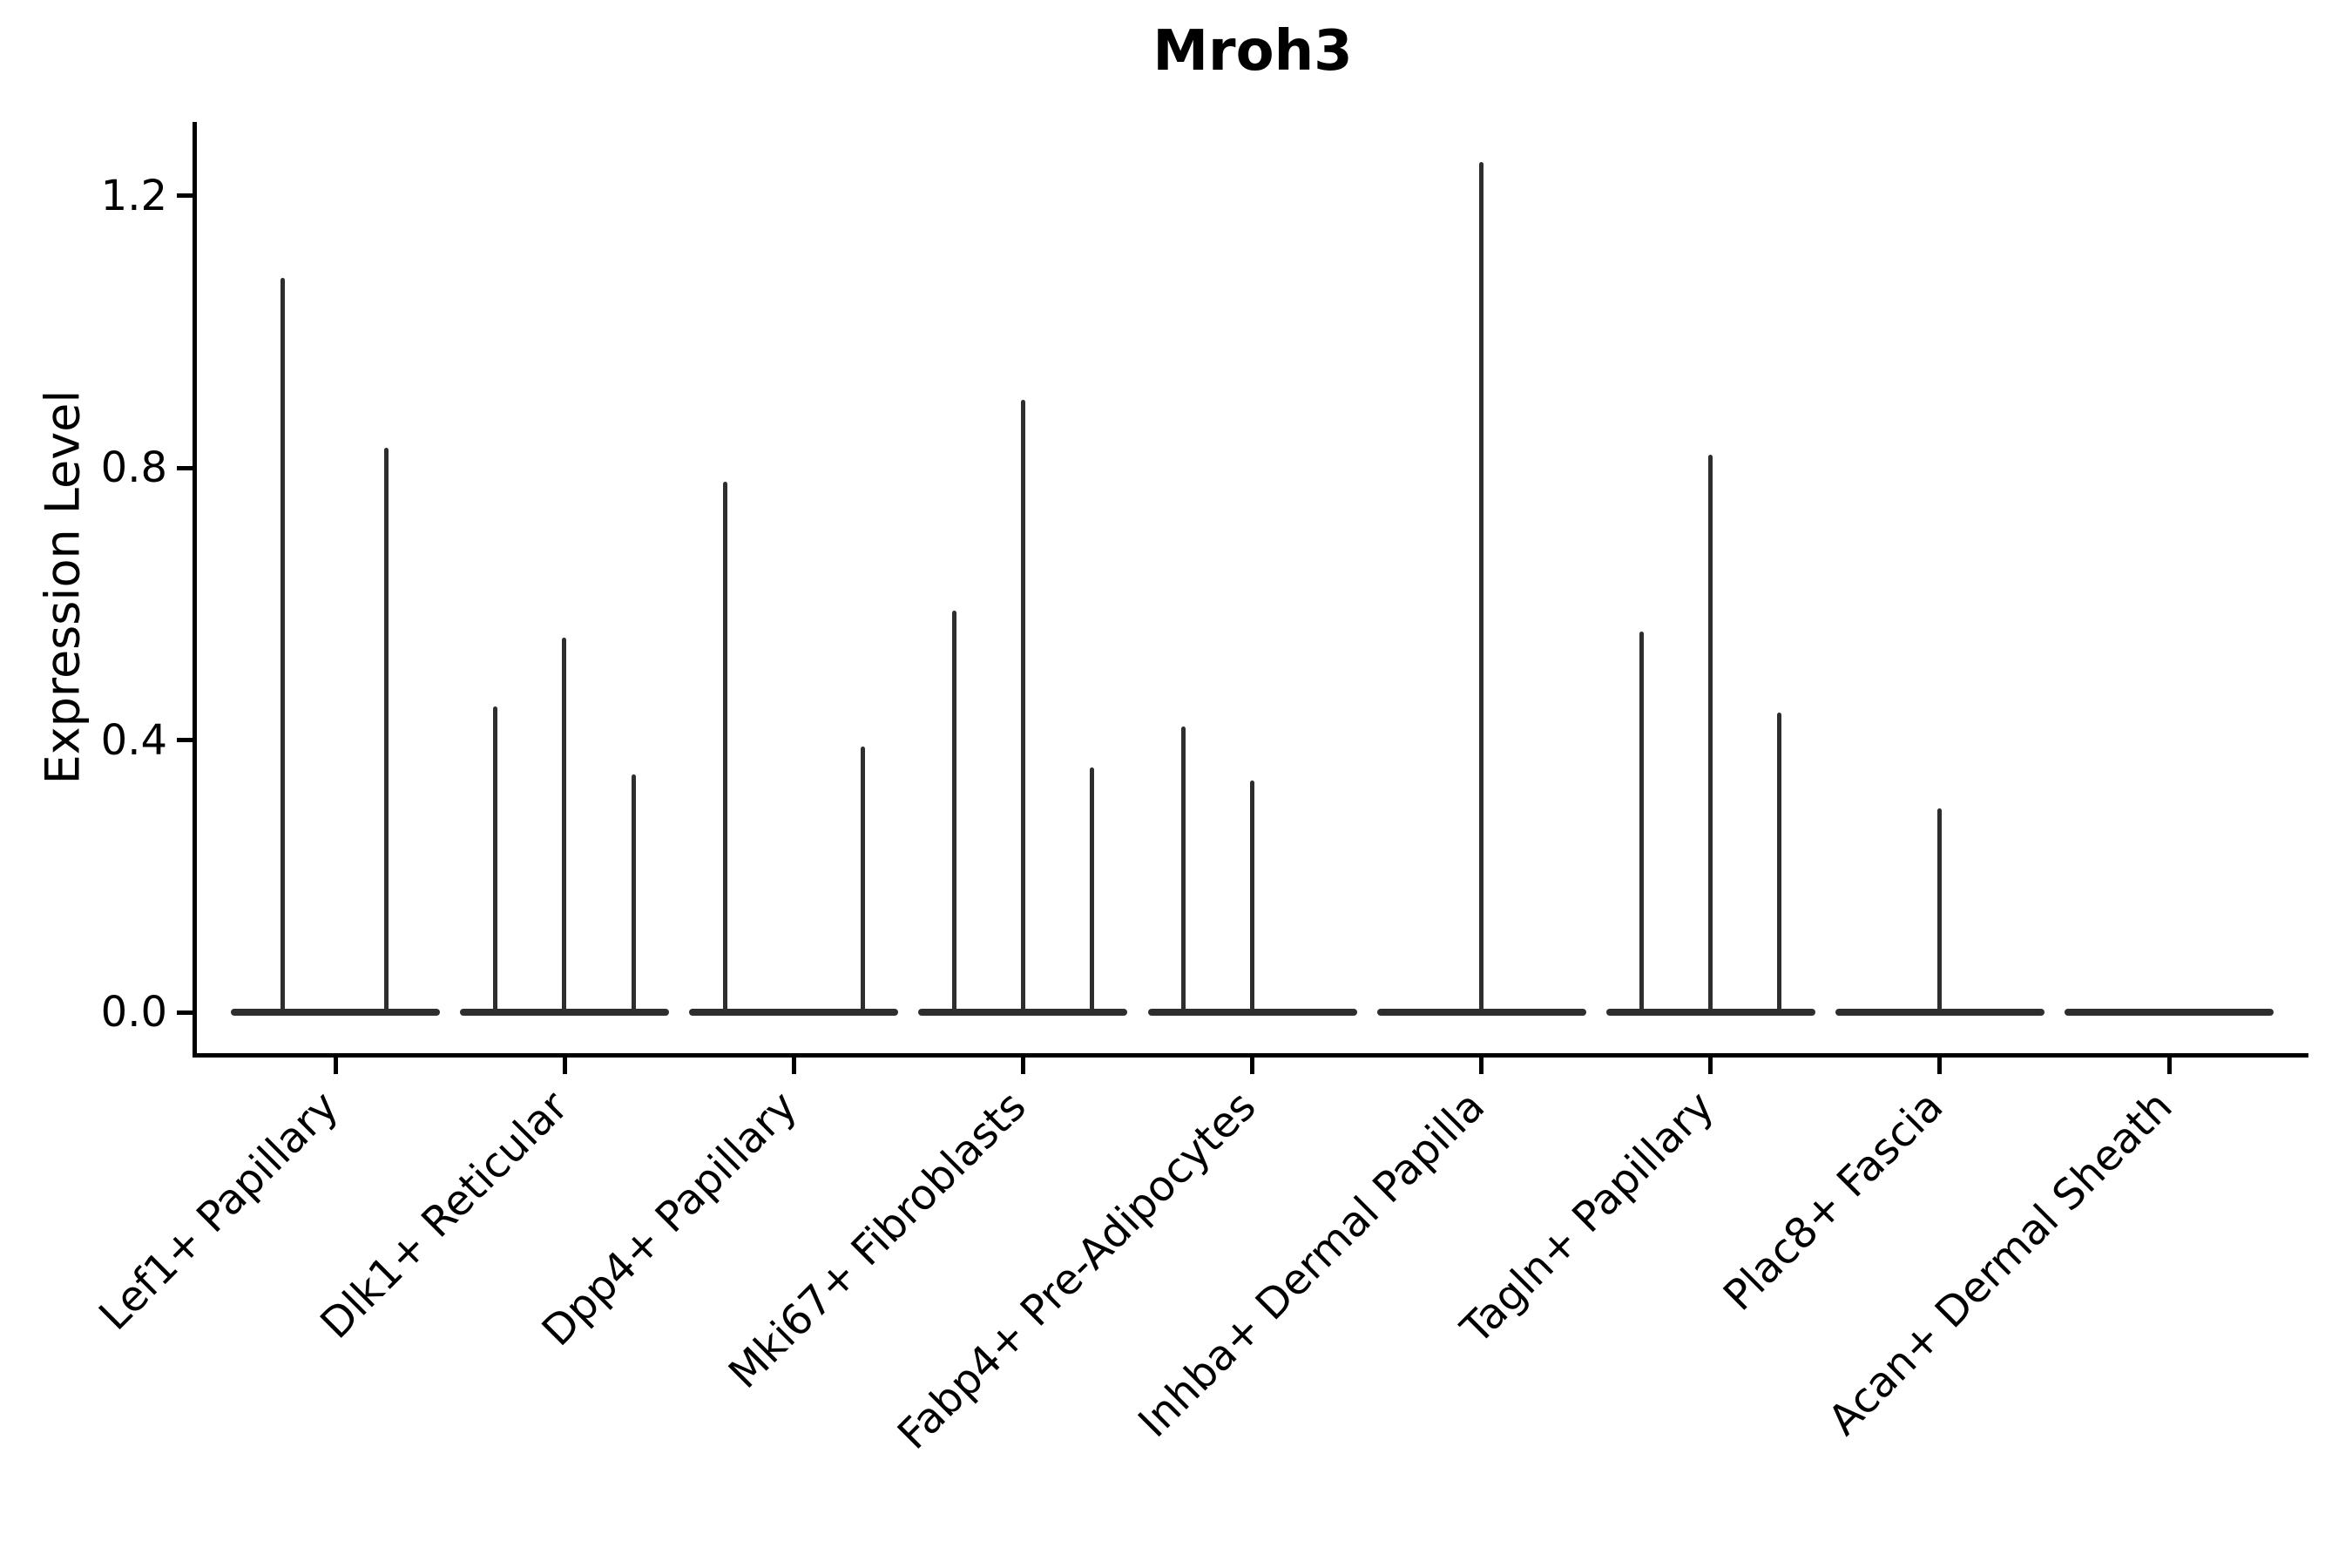  Describe the element at coordinates (134, 468) in the screenshot. I see `y-tick-label: 0.8` at that location.